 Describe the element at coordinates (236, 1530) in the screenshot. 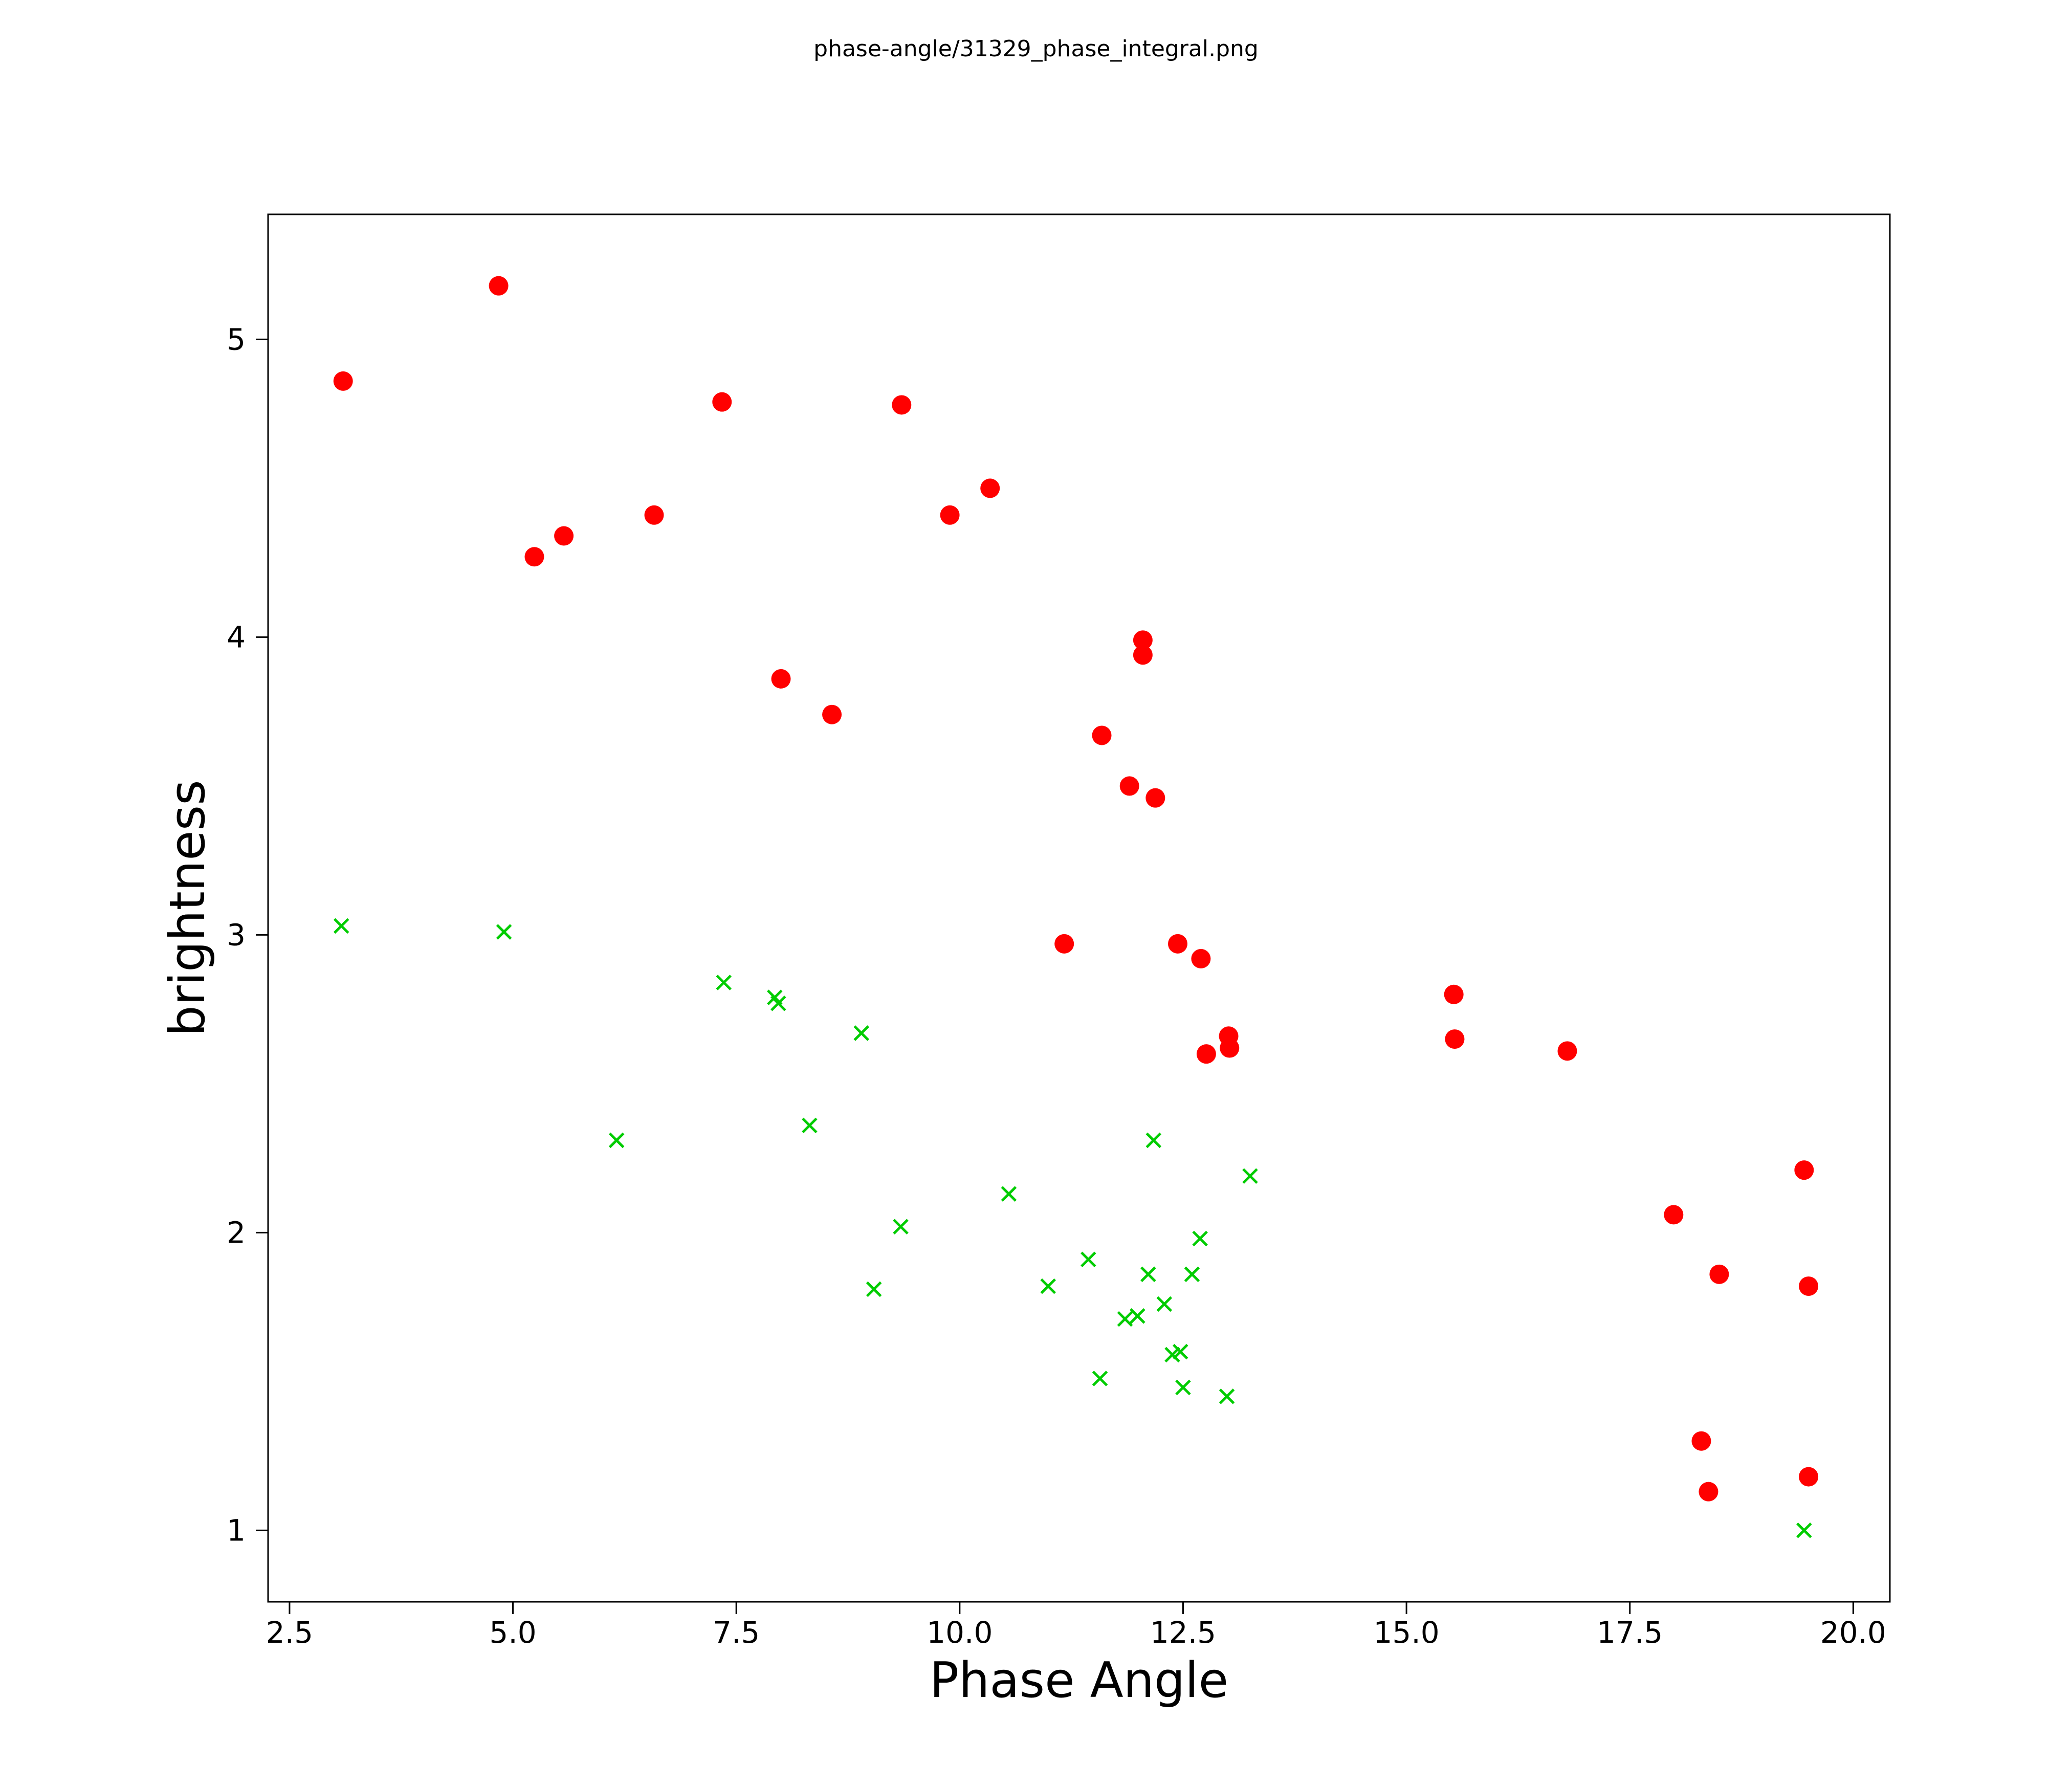

I see `y-tick-label: 1` at that location.